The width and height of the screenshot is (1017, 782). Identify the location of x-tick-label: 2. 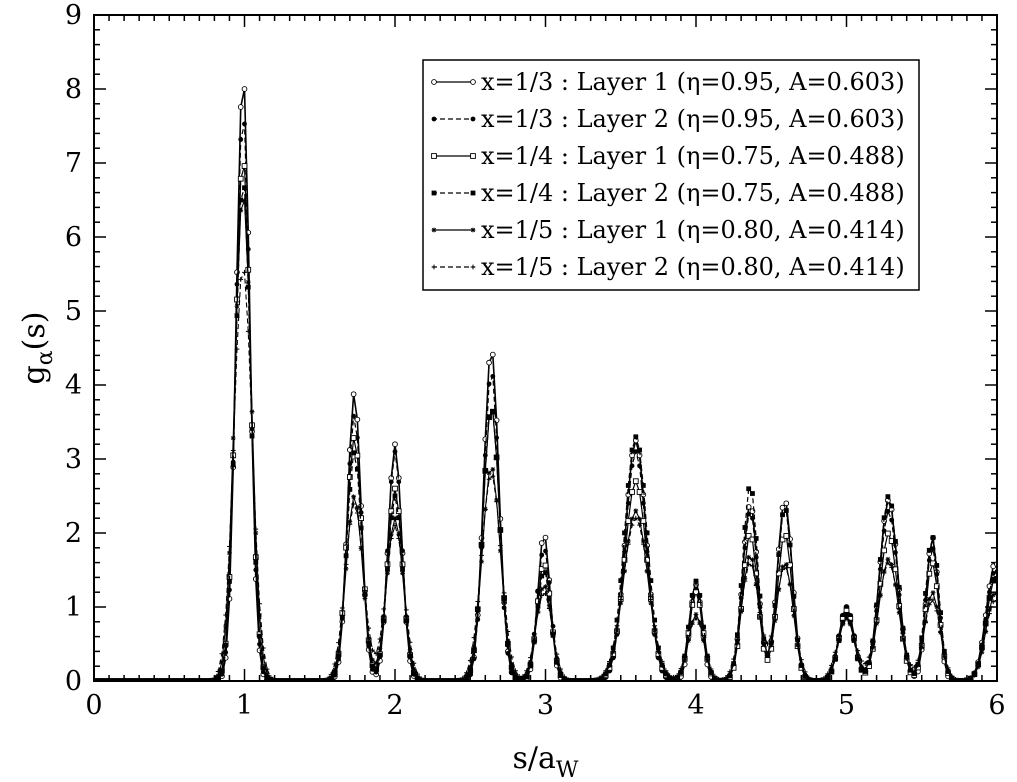
(394, 705).